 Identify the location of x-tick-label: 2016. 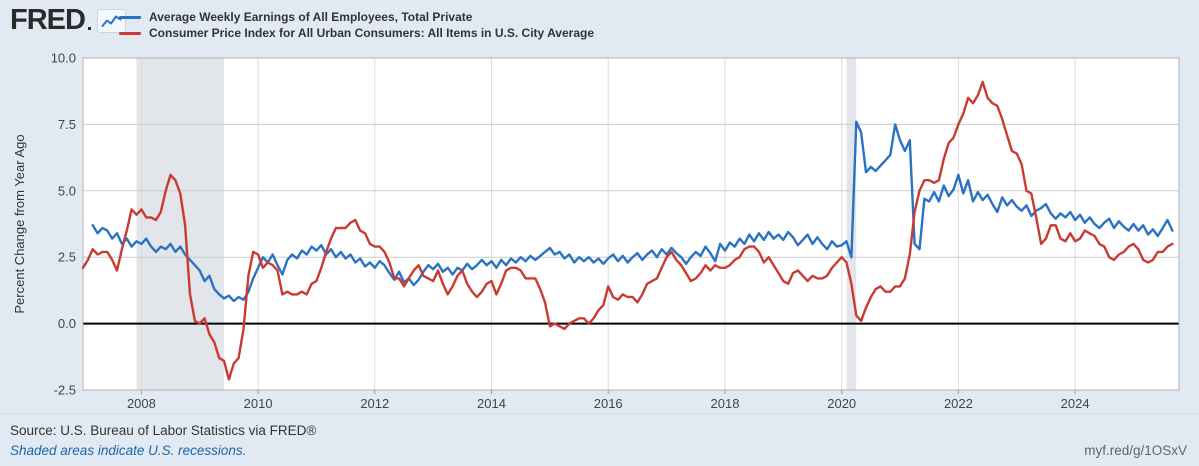
(608, 403).